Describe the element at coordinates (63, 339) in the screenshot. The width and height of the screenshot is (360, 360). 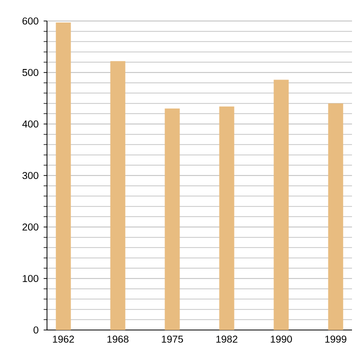
I see `x-tick-label: 1962` at that location.